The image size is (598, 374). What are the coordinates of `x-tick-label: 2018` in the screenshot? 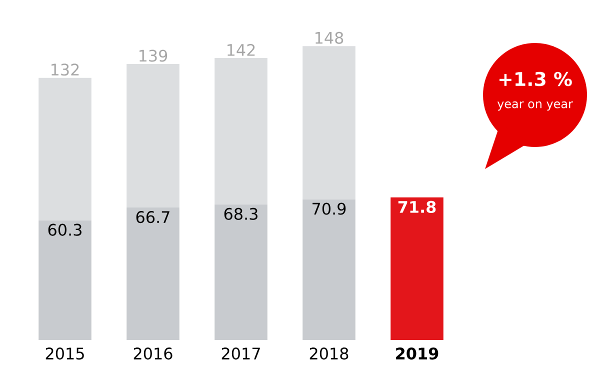 It's located at (329, 354).